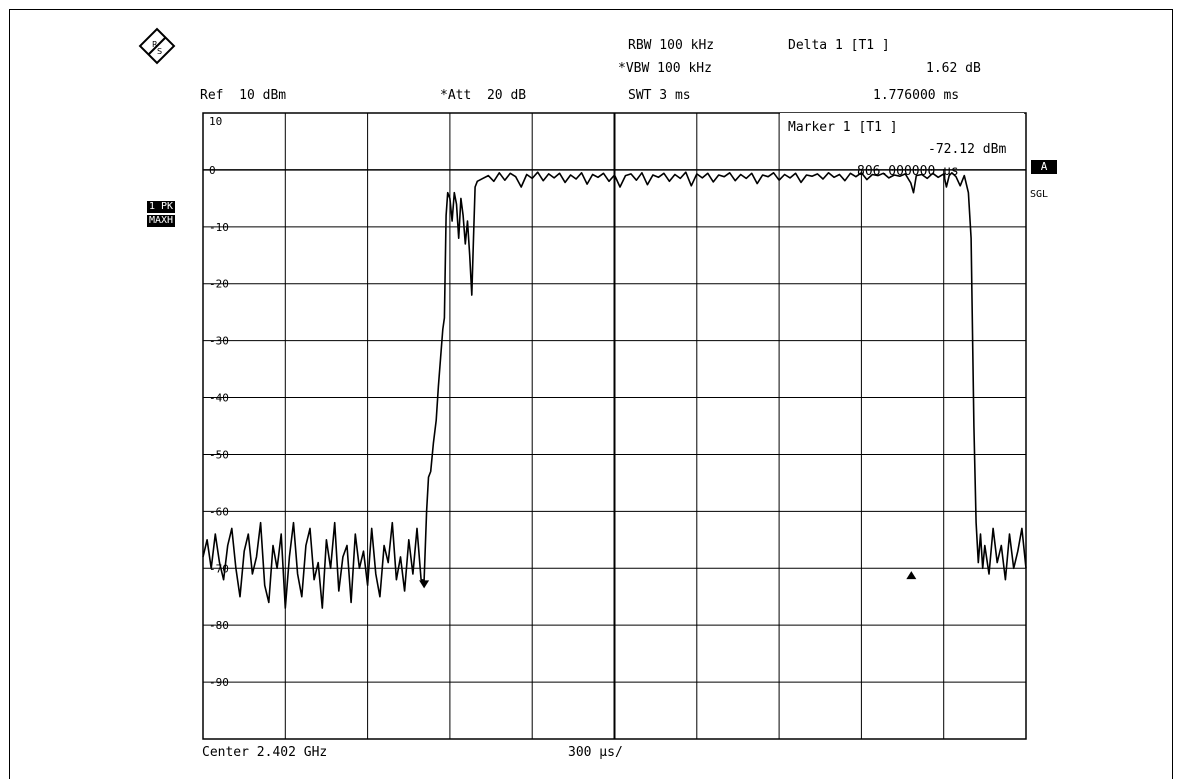 The height and width of the screenshot is (779, 1184). Describe the element at coordinates (219, 625) in the screenshot. I see `y-tick-label-9: -80` at that location.